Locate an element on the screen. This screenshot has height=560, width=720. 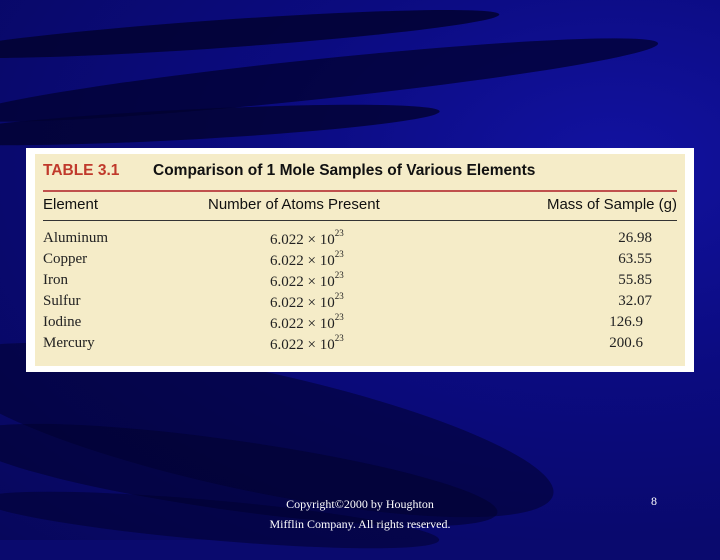
column-header-element: Element is located at coordinates (71, 204).